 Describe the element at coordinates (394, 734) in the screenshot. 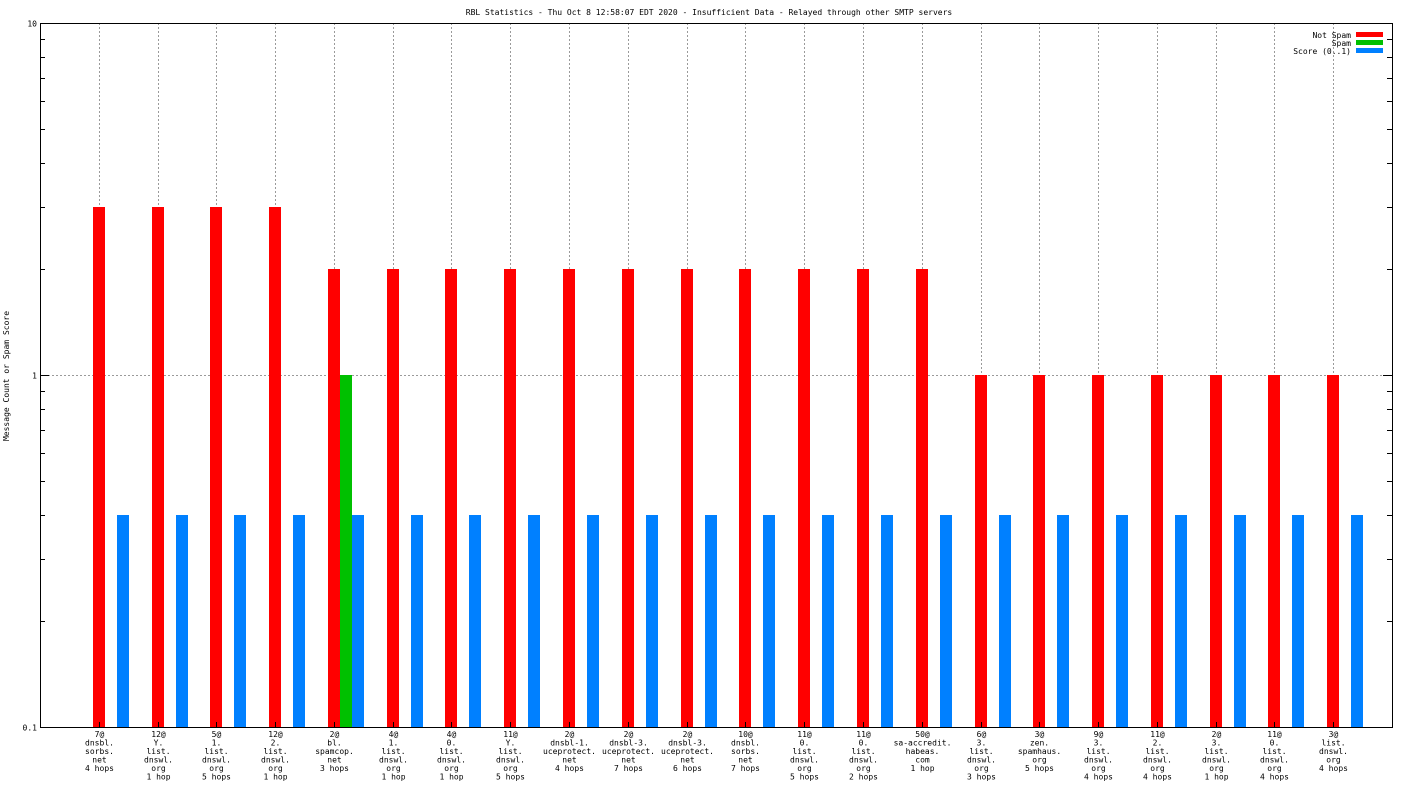

I see `x-tick-label: 4@` at that location.